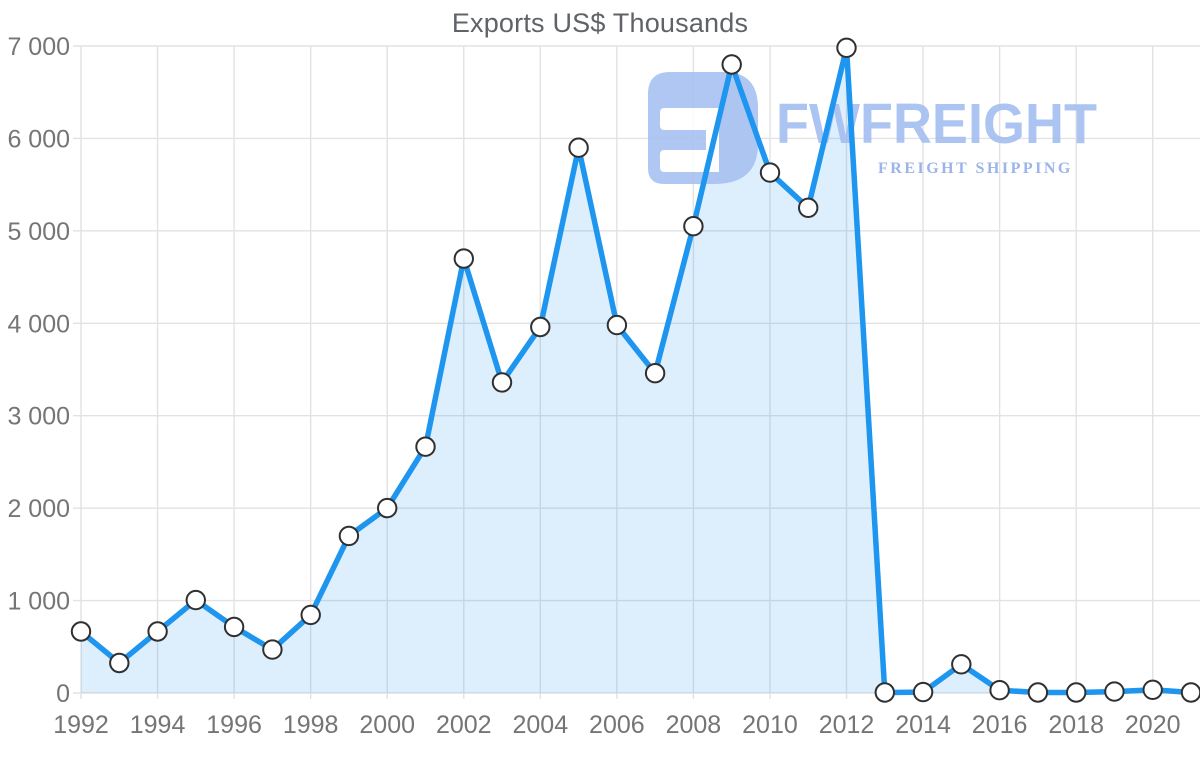  What do you see at coordinates (1038, 692) in the screenshot?
I see `data-point-2017` at bounding box center [1038, 692].